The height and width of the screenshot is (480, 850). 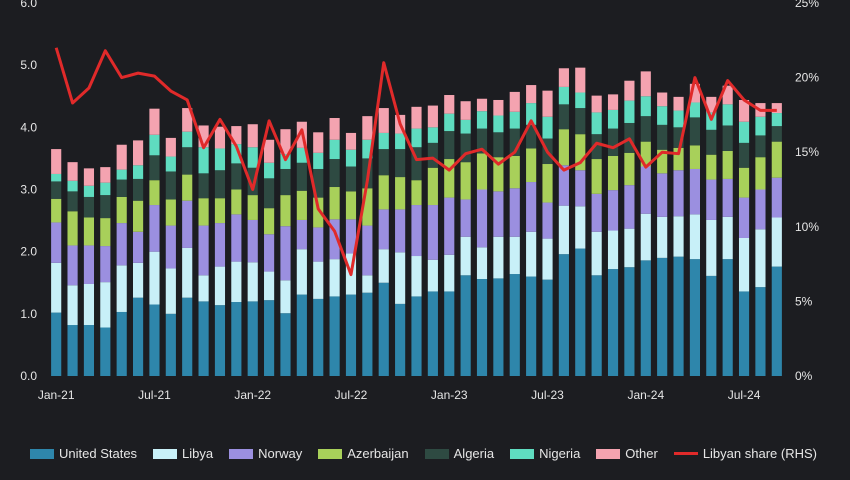 What do you see at coordinates (807, 227) in the screenshot?
I see `y-right-tick-label: 10%` at bounding box center [807, 227].